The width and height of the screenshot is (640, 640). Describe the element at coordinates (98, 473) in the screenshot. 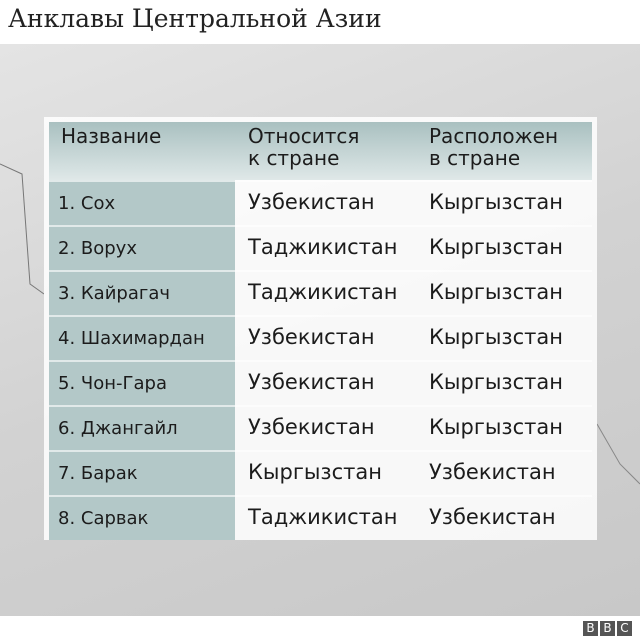

I see `name-cell: 7. Барак` at that location.